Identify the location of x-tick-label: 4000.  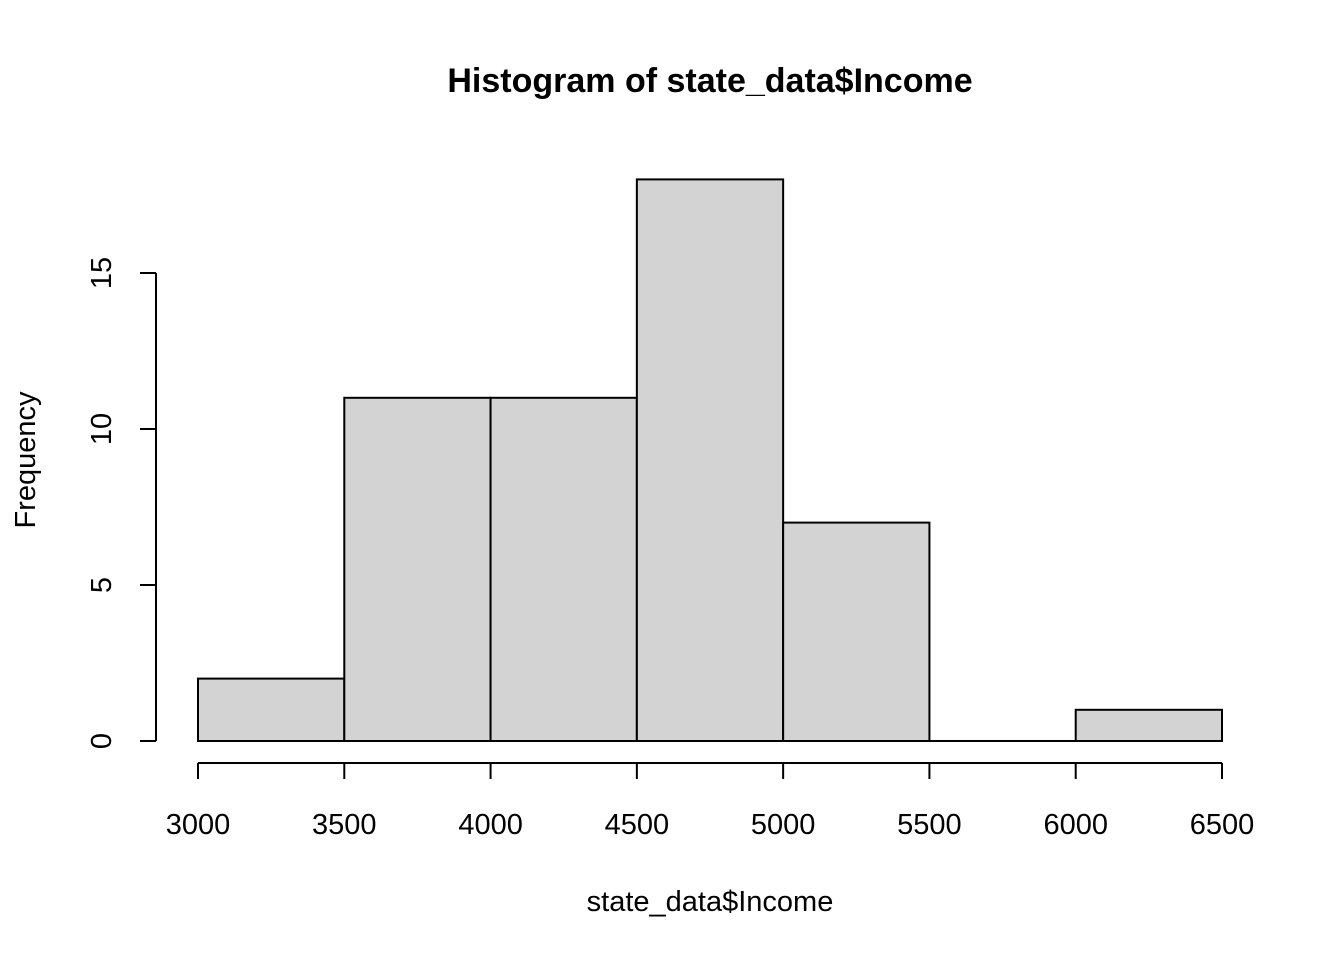
(490, 825).